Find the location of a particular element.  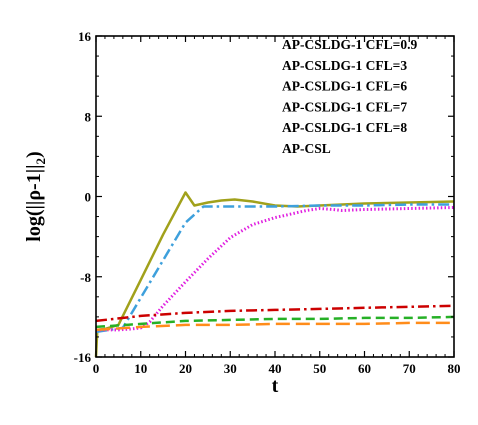

legend-entry-2: AP-CSLDG-1 CFL=3 is located at coordinates (344, 65).